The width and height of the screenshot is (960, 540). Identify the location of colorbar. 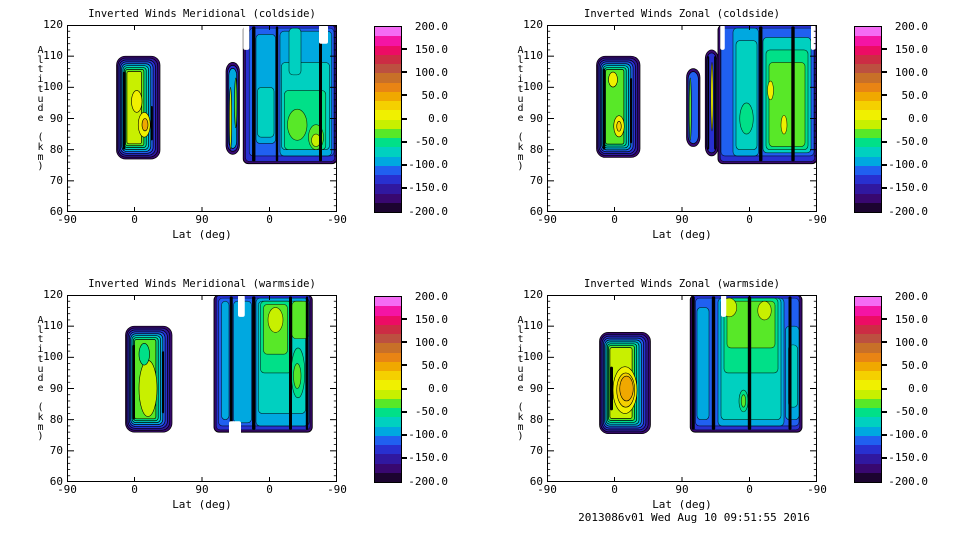
(388, 119).